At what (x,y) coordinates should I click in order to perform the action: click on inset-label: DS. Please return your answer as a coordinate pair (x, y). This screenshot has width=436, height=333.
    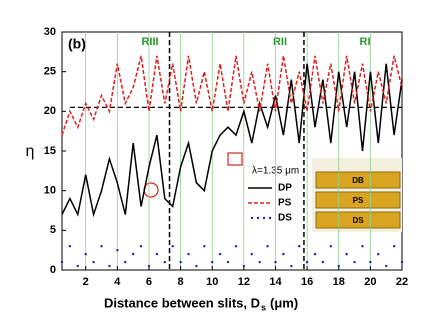
    Looking at the image, I should click on (358, 220).